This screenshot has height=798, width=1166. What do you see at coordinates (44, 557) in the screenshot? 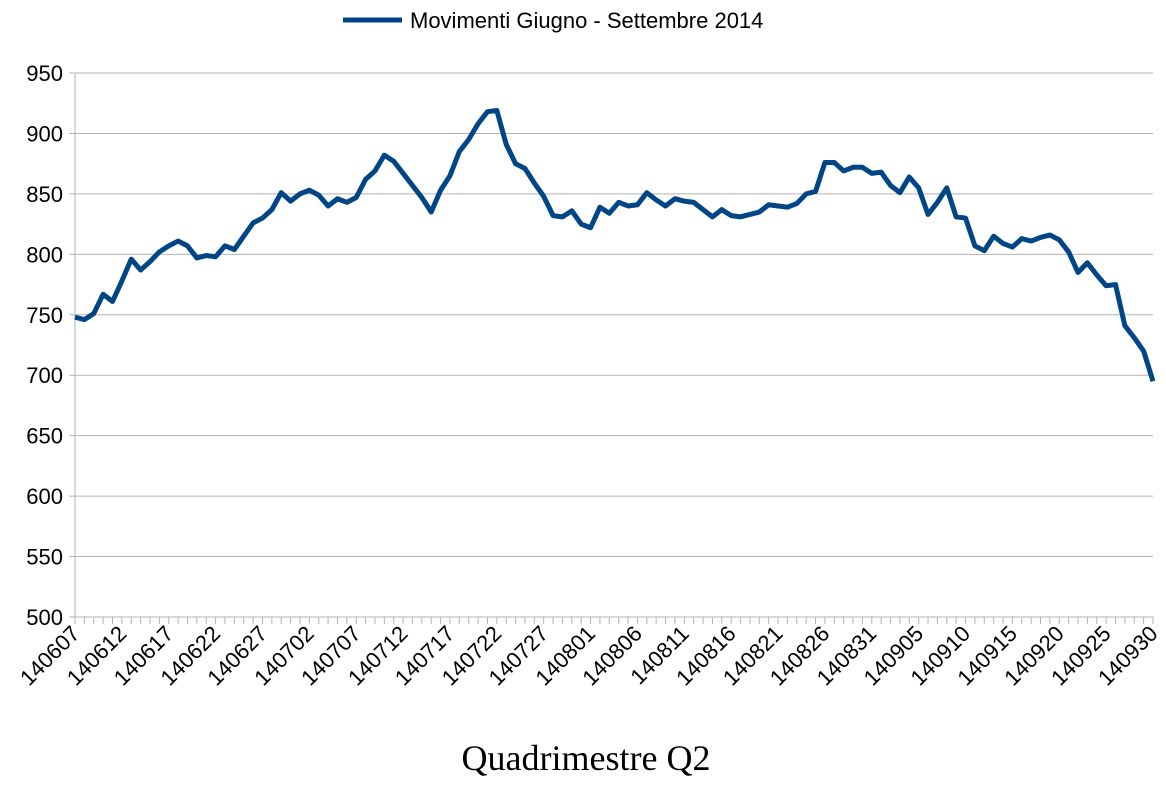
I see `y-tick-label: 550` at bounding box center [44, 557].